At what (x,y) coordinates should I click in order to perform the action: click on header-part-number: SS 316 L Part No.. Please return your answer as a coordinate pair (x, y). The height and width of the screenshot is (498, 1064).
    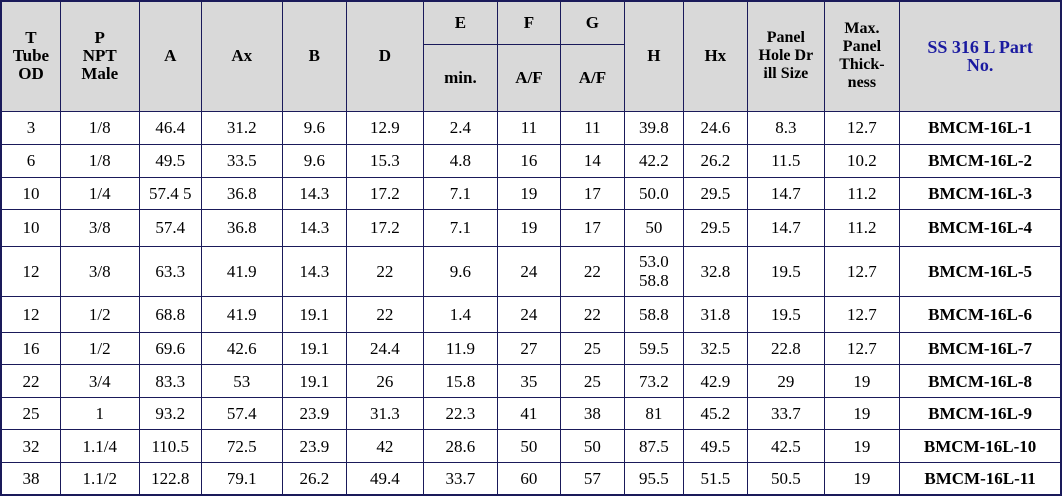
    Looking at the image, I should click on (980, 56).